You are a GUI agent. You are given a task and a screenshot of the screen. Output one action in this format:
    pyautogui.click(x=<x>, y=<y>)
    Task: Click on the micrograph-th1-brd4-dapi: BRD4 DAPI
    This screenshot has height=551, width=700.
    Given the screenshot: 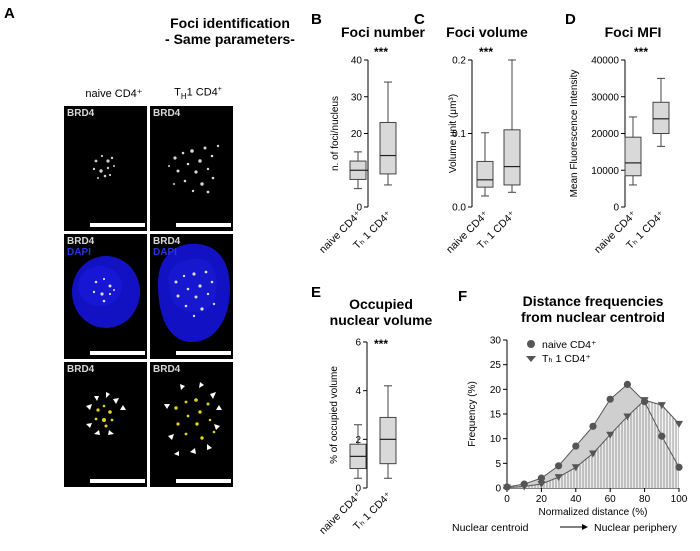 What is the action you would take?
    pyautogui.click(x=191, y=296)
    